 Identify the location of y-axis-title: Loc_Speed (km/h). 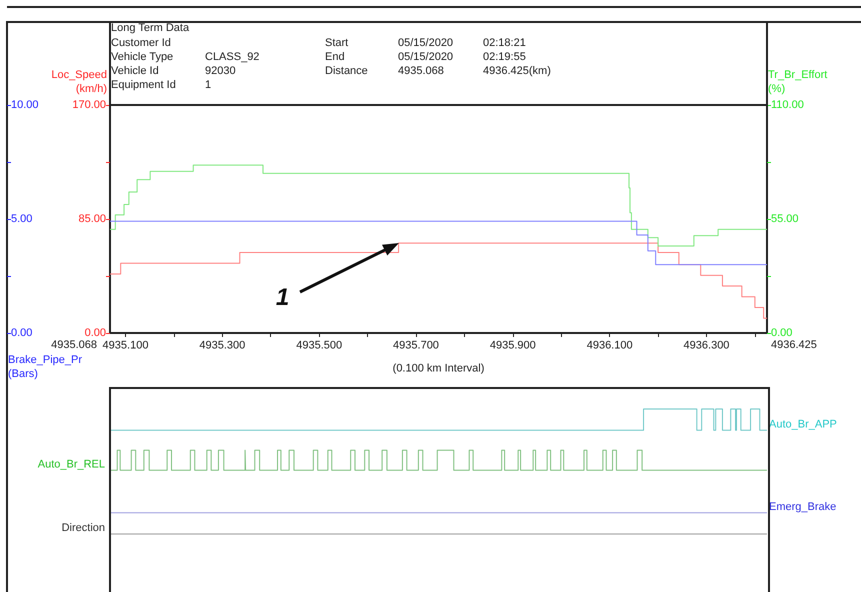
(79, 82).